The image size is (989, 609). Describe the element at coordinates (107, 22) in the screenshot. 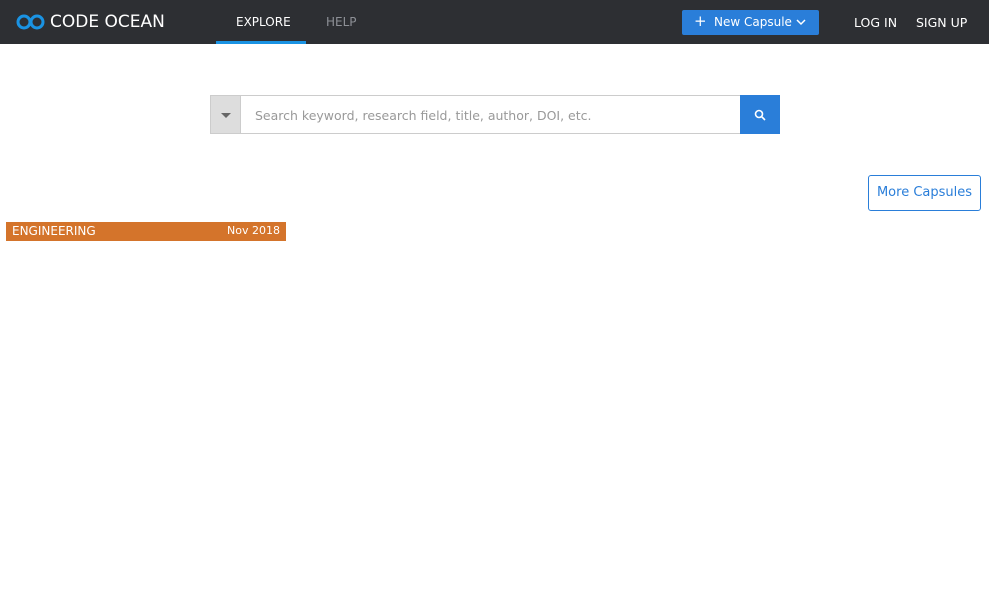

I see `logo: CODE OCEAN` at that location.